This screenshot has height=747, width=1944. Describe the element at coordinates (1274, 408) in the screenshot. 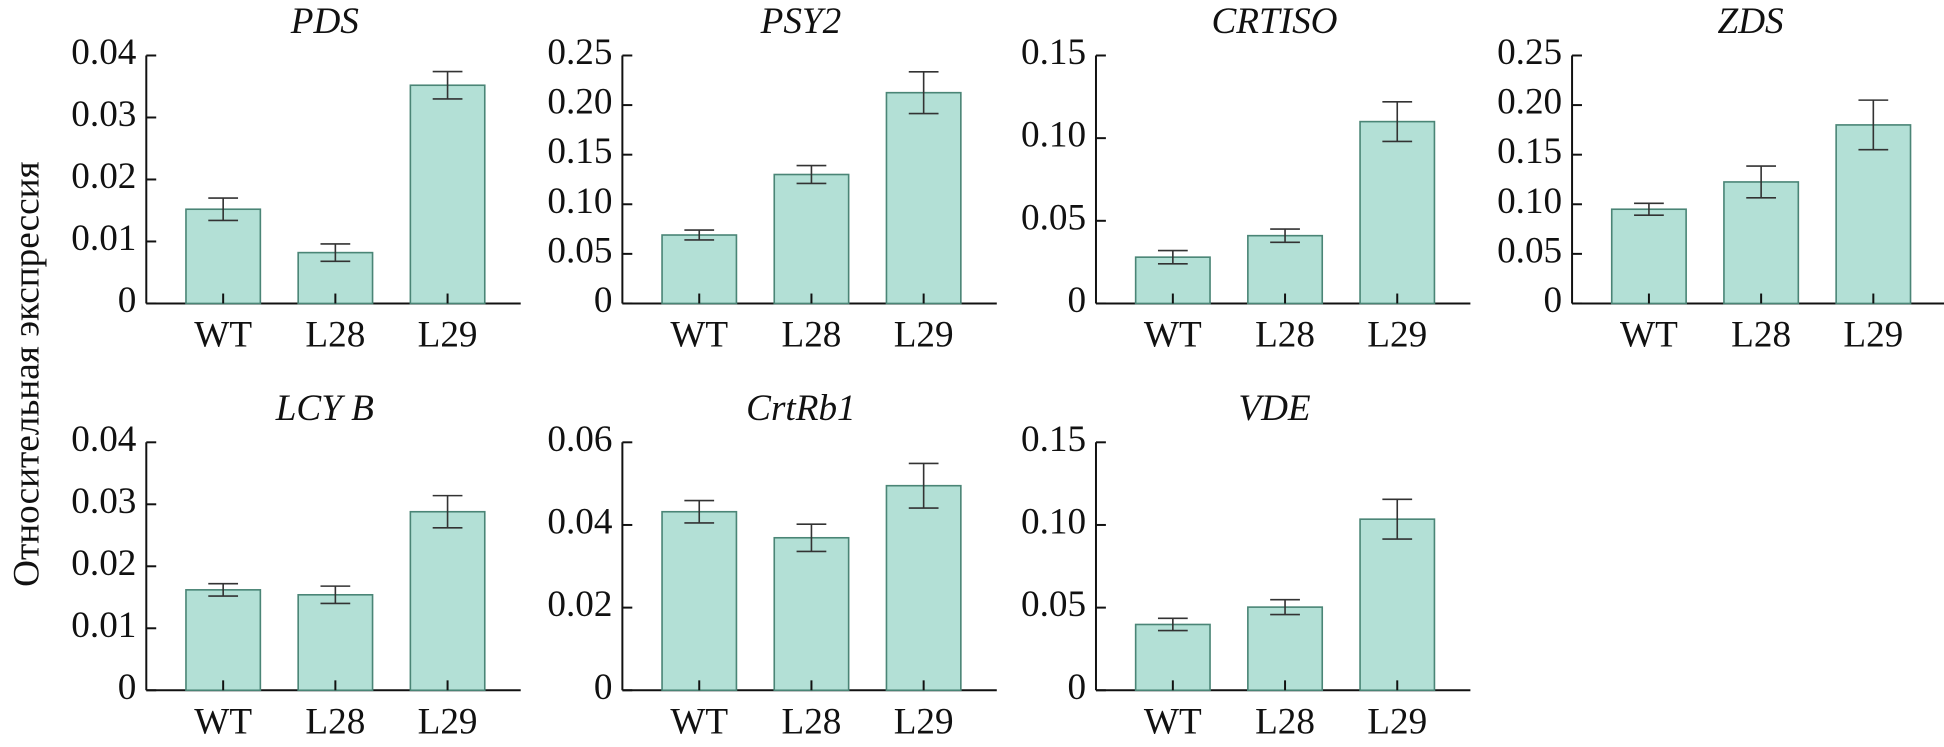

I see `subplot-title: VDE` at that location.